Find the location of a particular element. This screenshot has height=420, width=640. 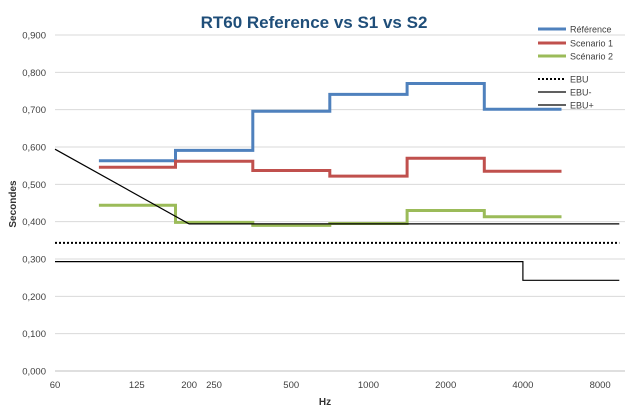

x-tick-label: 2000 is located at coordinates (445, 385).